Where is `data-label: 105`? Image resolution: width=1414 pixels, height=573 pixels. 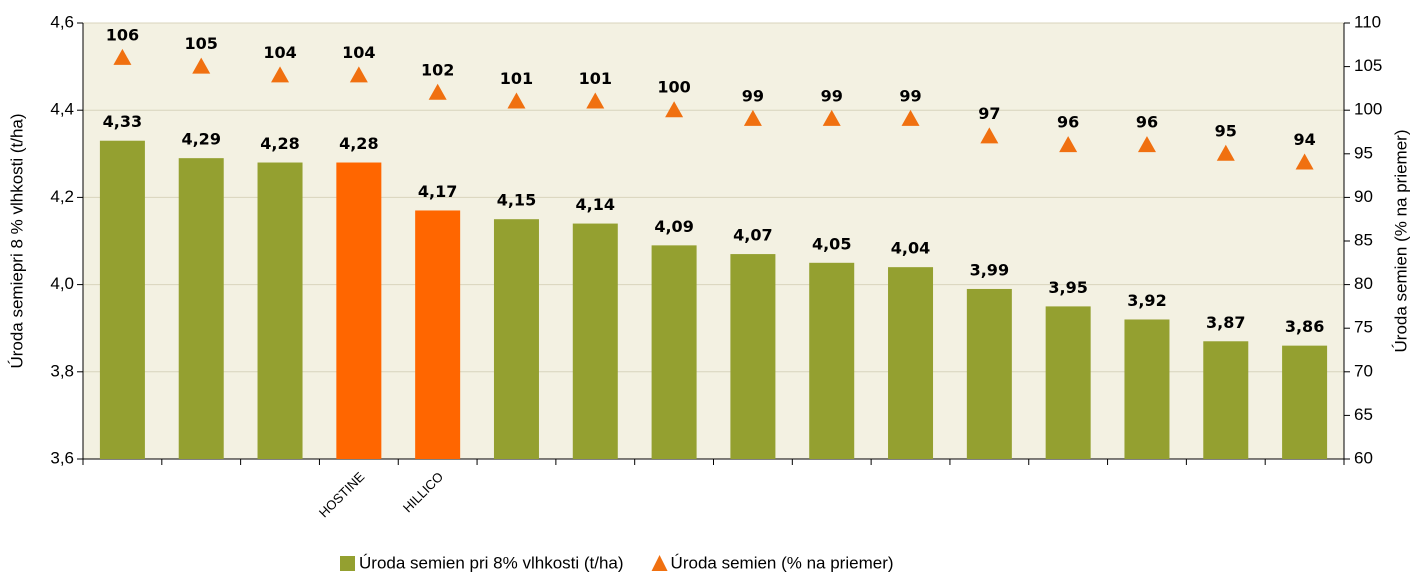
data-label: 105 is located at coordinates (201, 43).